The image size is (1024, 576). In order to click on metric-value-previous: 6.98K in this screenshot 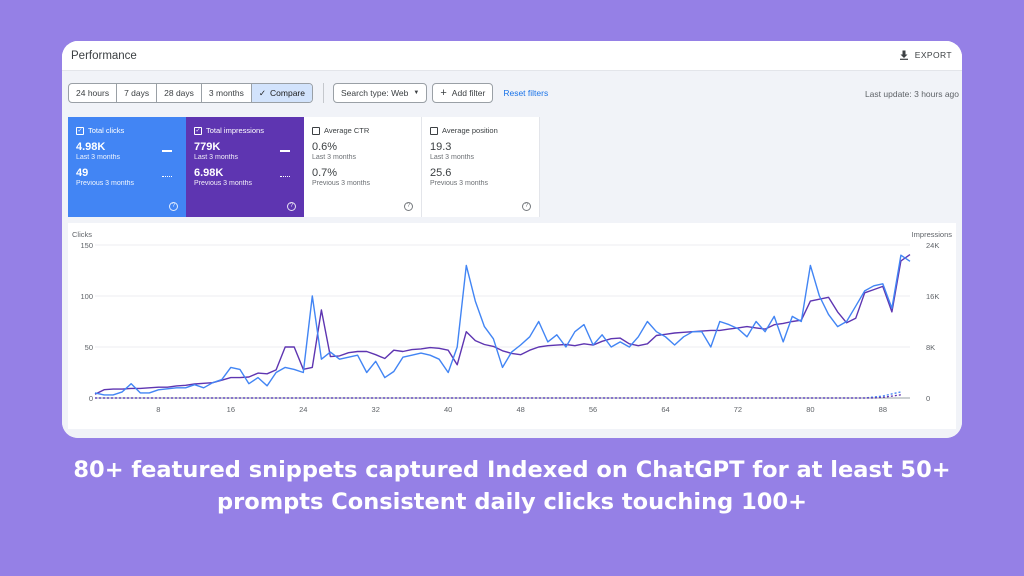, I will do `click(209, 173)`.